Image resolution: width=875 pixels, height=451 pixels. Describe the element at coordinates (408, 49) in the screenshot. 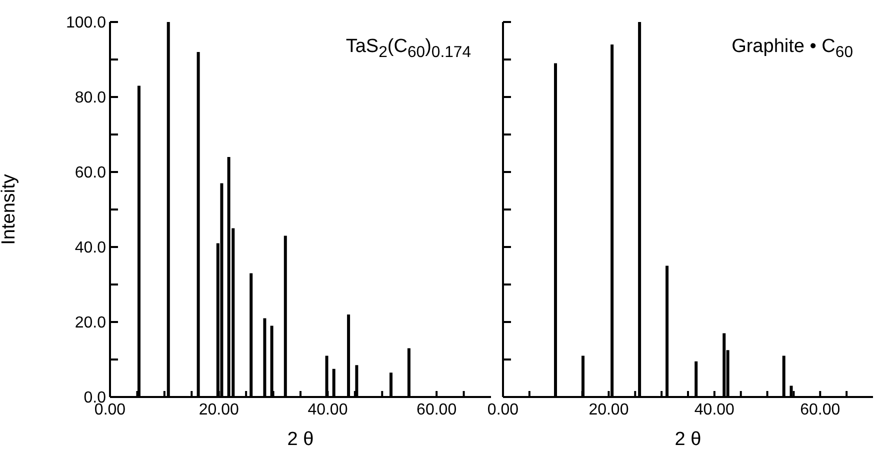

I see `annotation: TaS$_{2}$(C$_{60}$)$_{0.174}$` at that location.